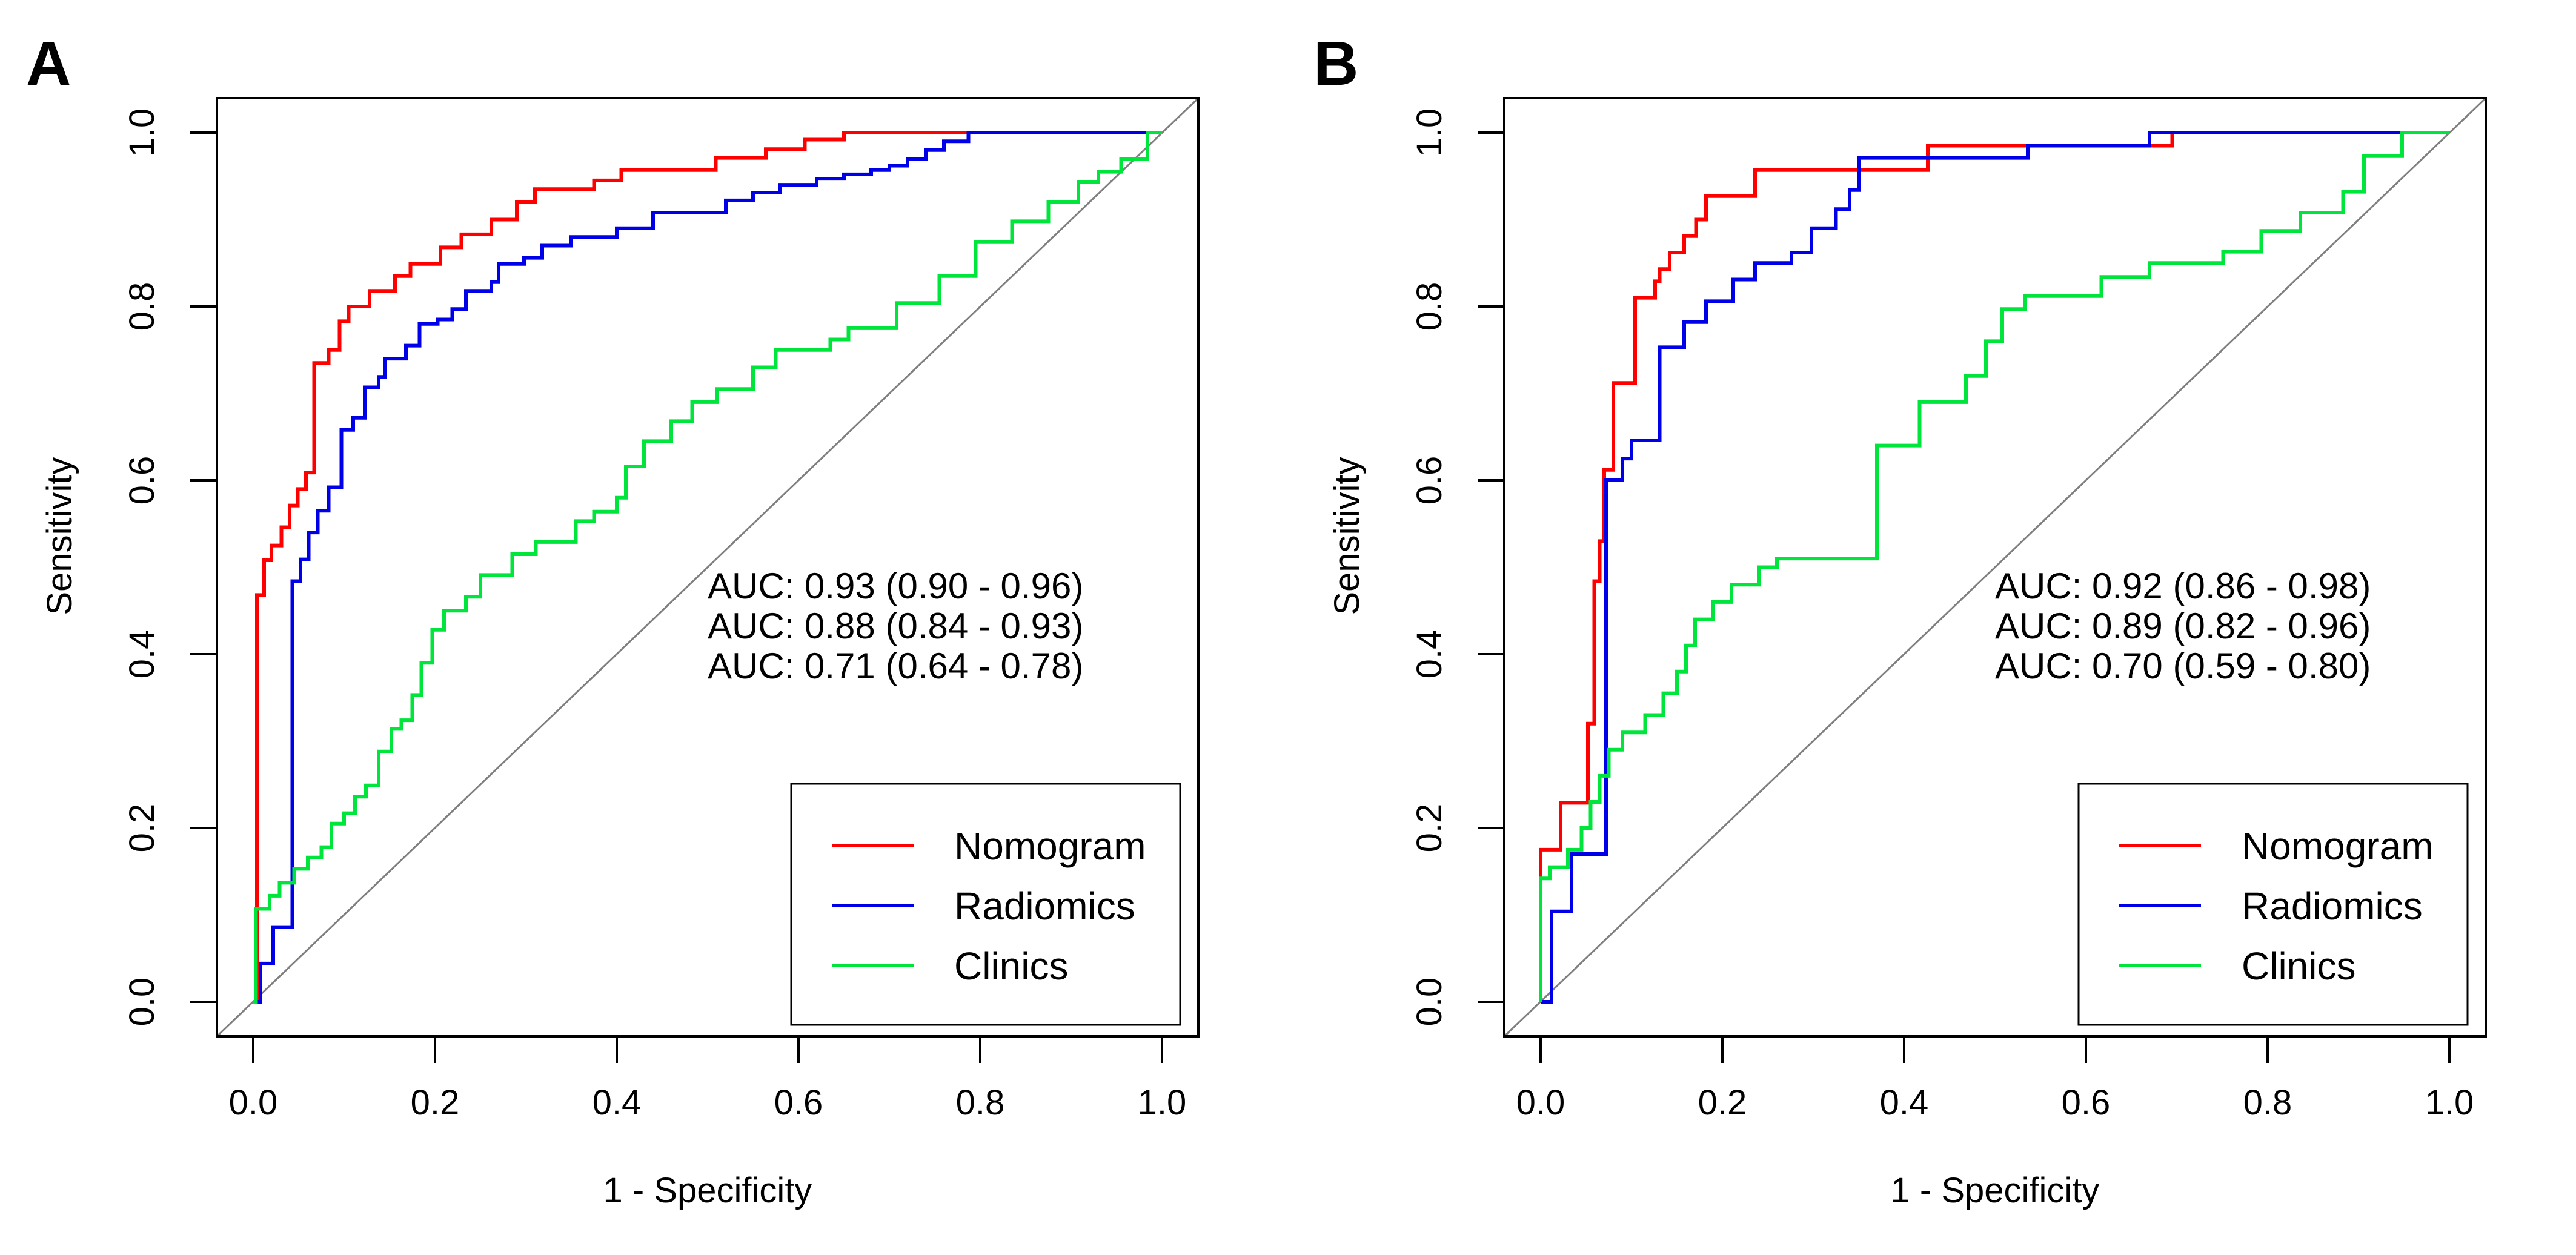 The width and height of the screenshot is (2576, 1255). Describe the element at coordinates (895, 666) in the screenshot. I see `auc-annotation-clinics: AUC: 0.71 (0.64 - 0.78)` at that location.